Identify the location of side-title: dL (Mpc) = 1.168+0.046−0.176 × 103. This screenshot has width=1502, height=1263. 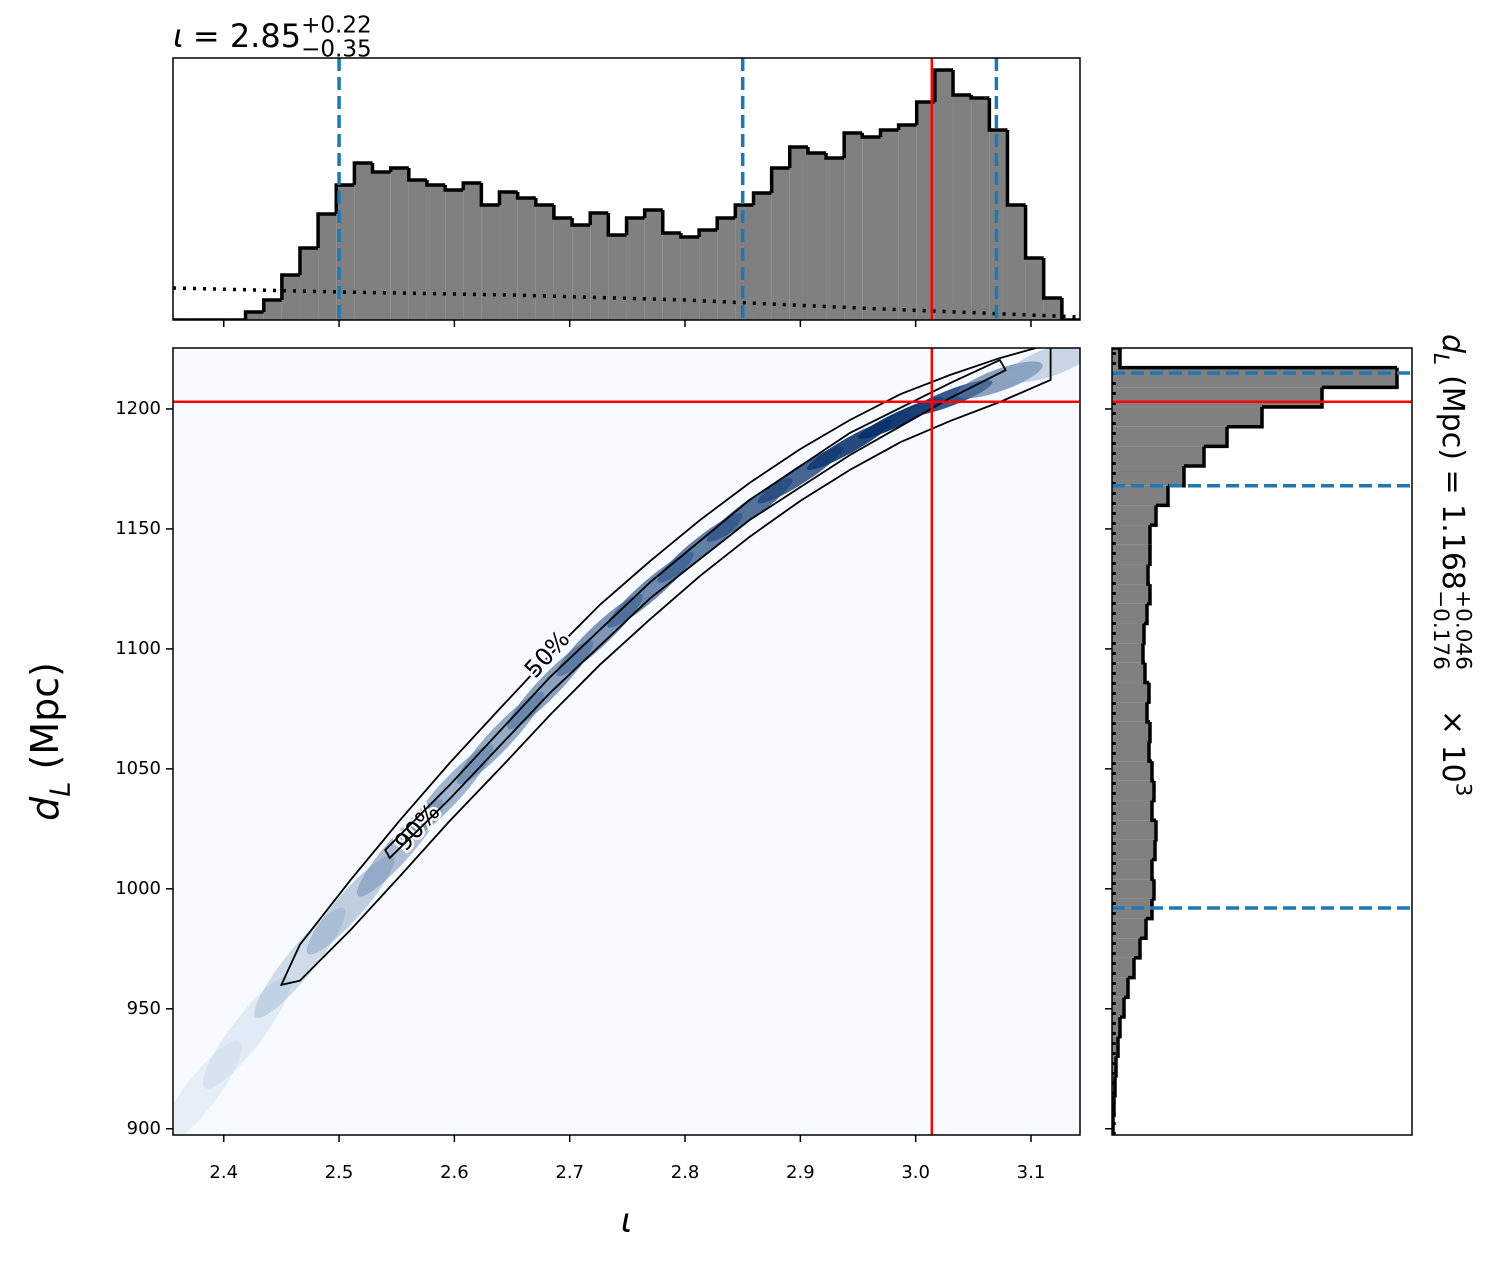
(1452, 565).